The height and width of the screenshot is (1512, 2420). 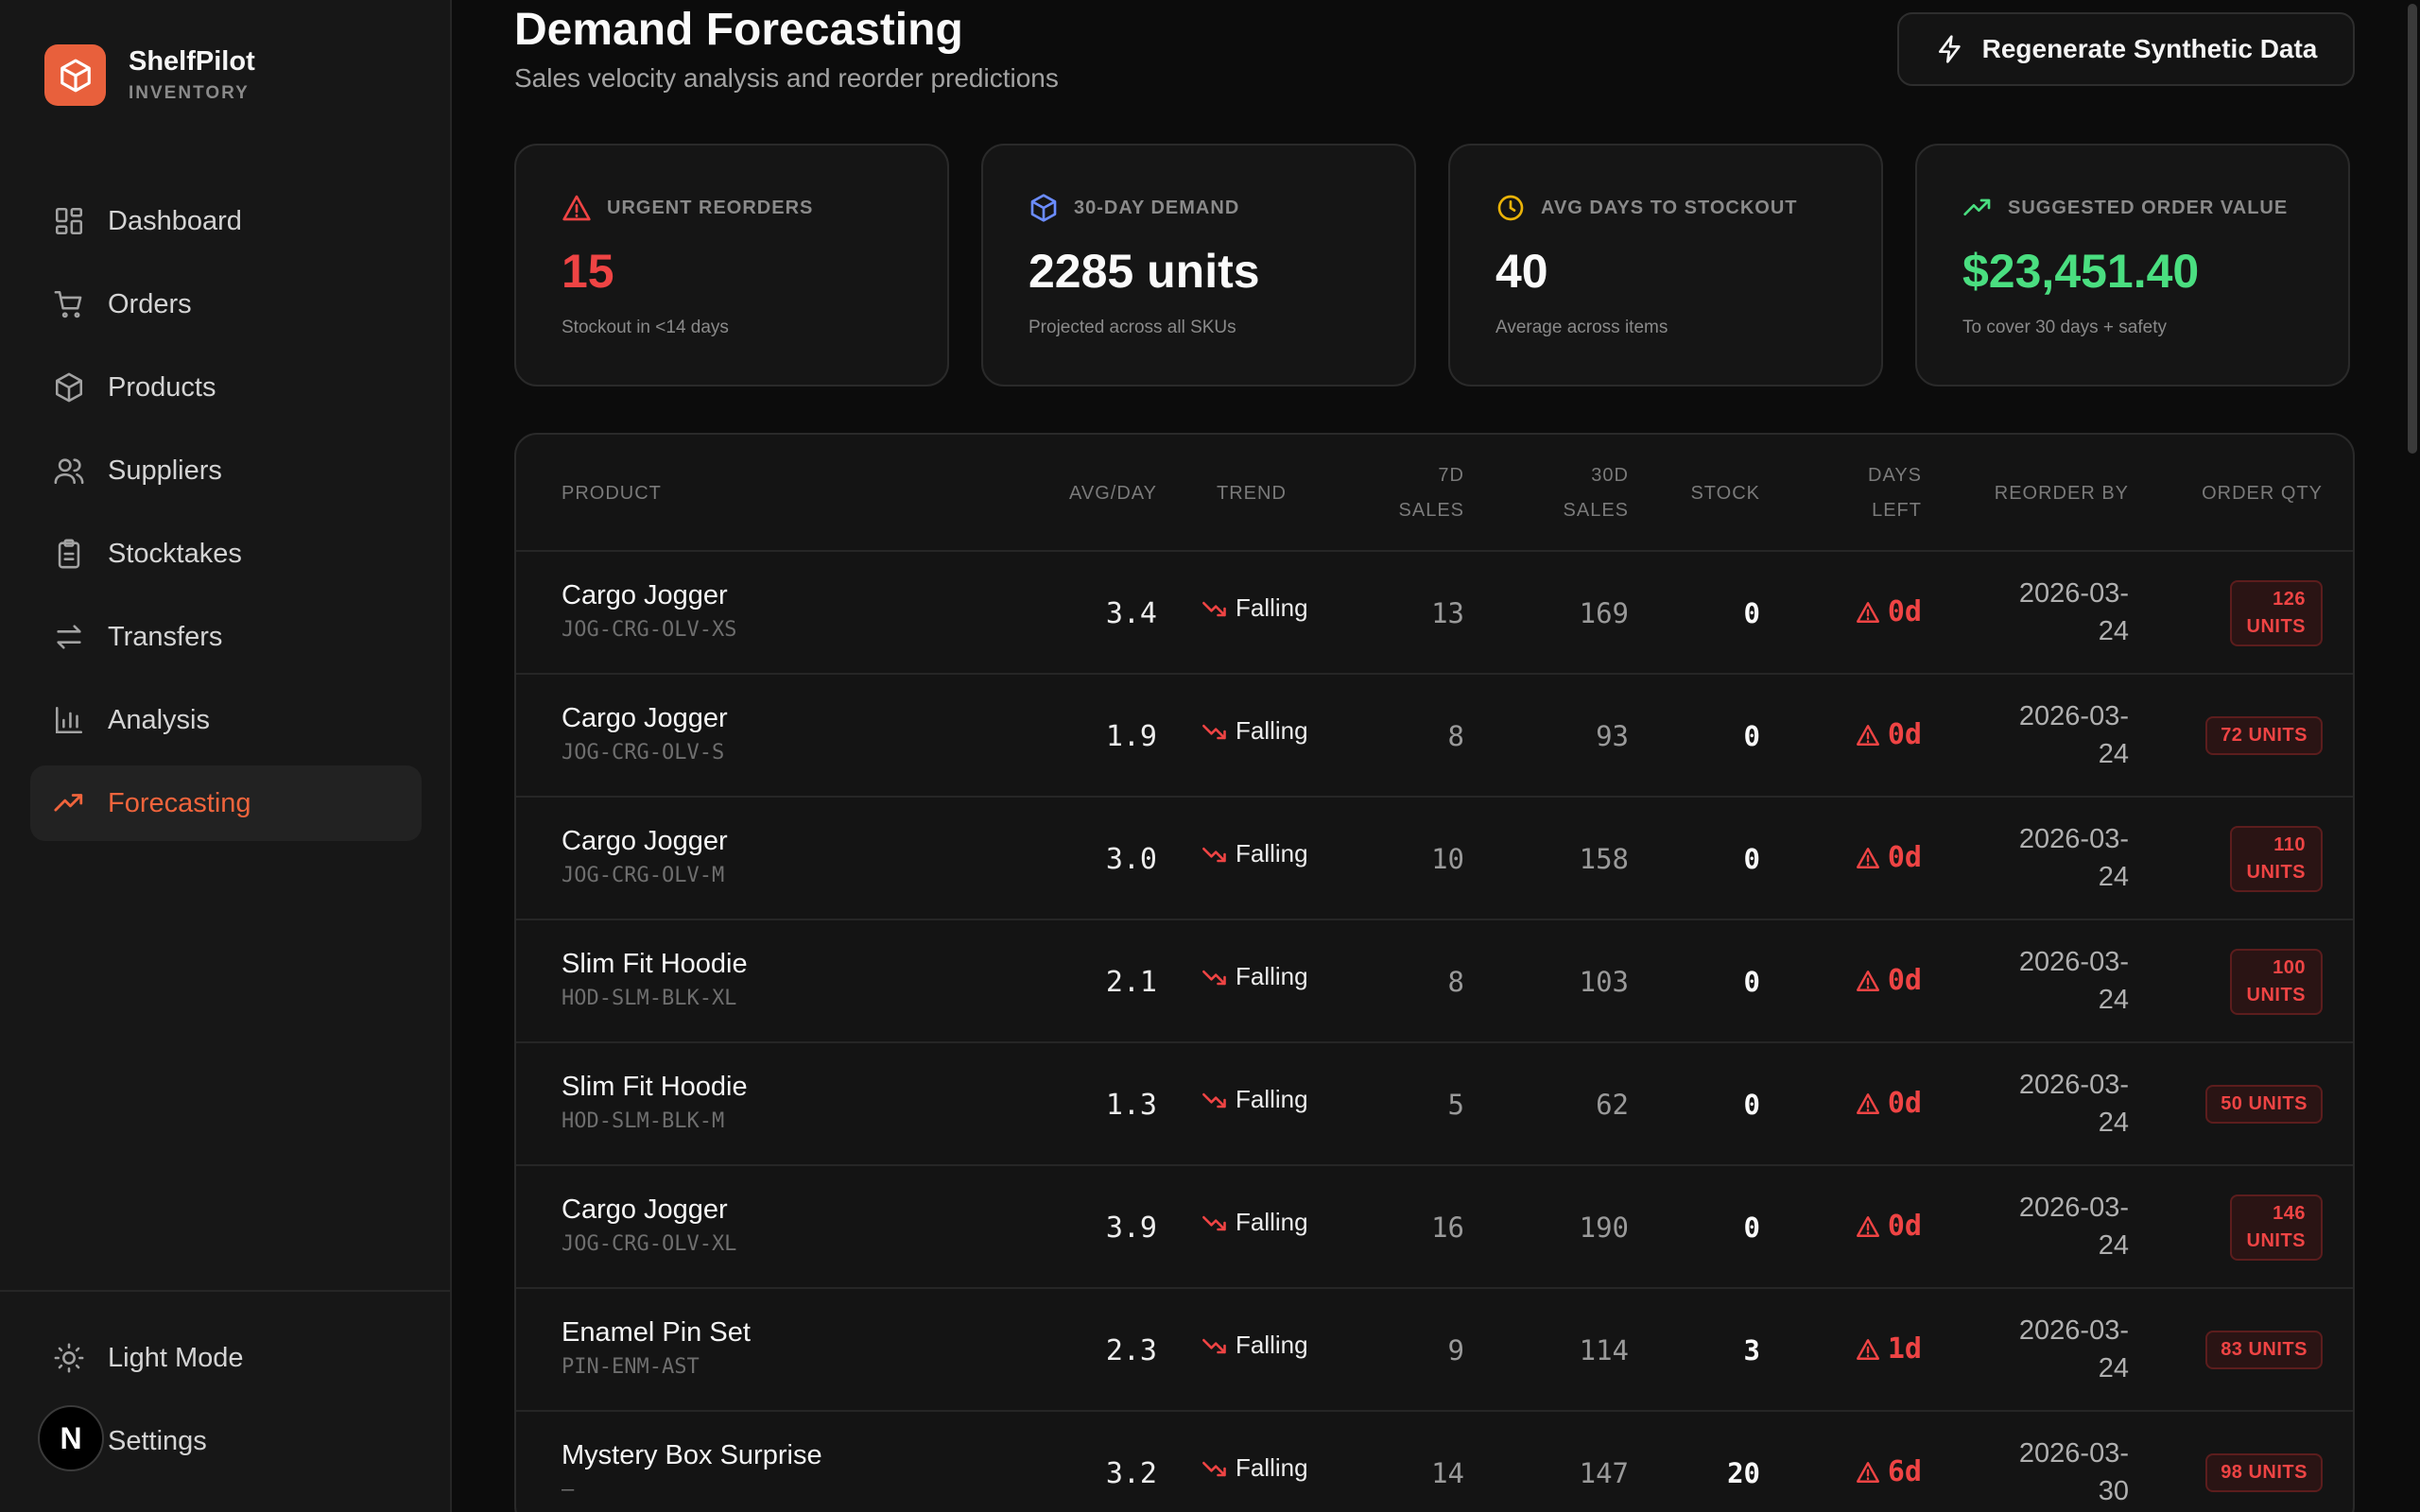 I want to click on order-qty-text: 98 UNITS, so click(x=2264, y=1472).